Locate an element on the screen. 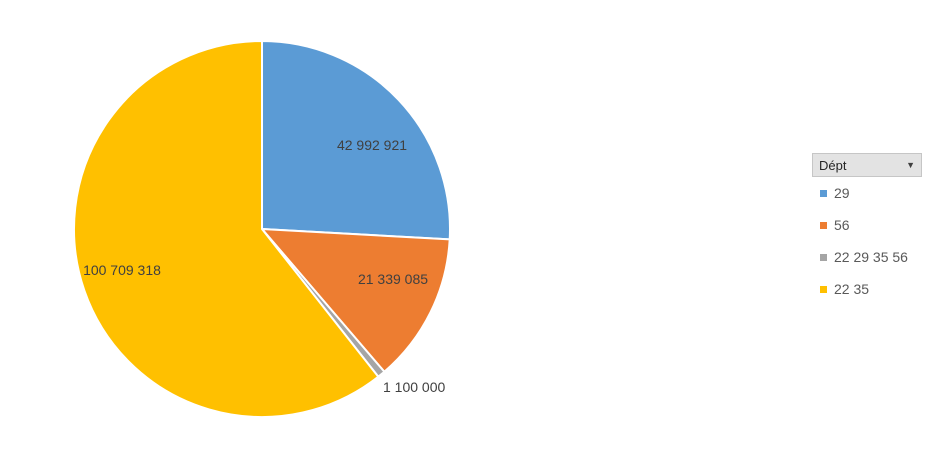 The image size is (937, 450). legend: Dépt ▼ 29 56 22 29 35 56 22 35 is located at coordinates (867, 229).